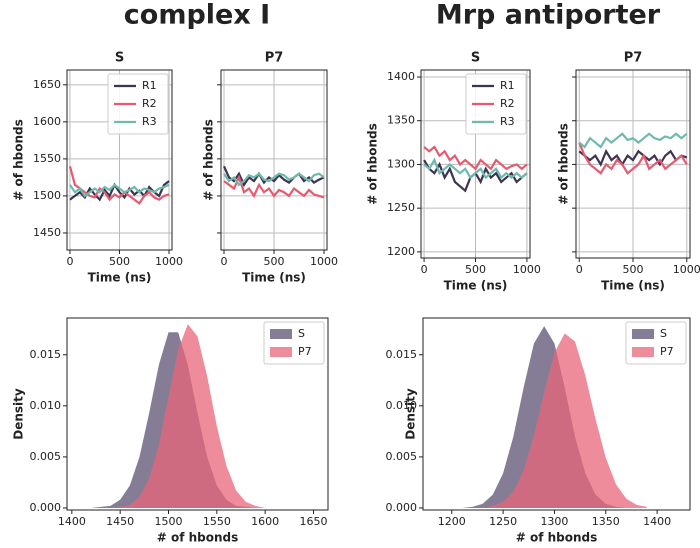  I want to click on x-tick-label: 1250, so click(503, 521).